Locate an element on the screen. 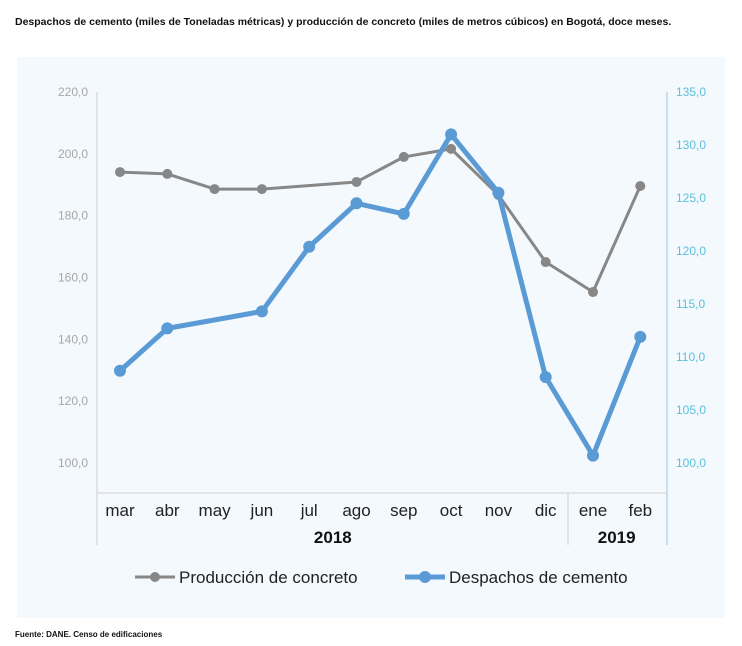 The image size is (742, 646). source-note: Fuente: DANE. Censo de edificaciones is located at coordinates (89, 634).